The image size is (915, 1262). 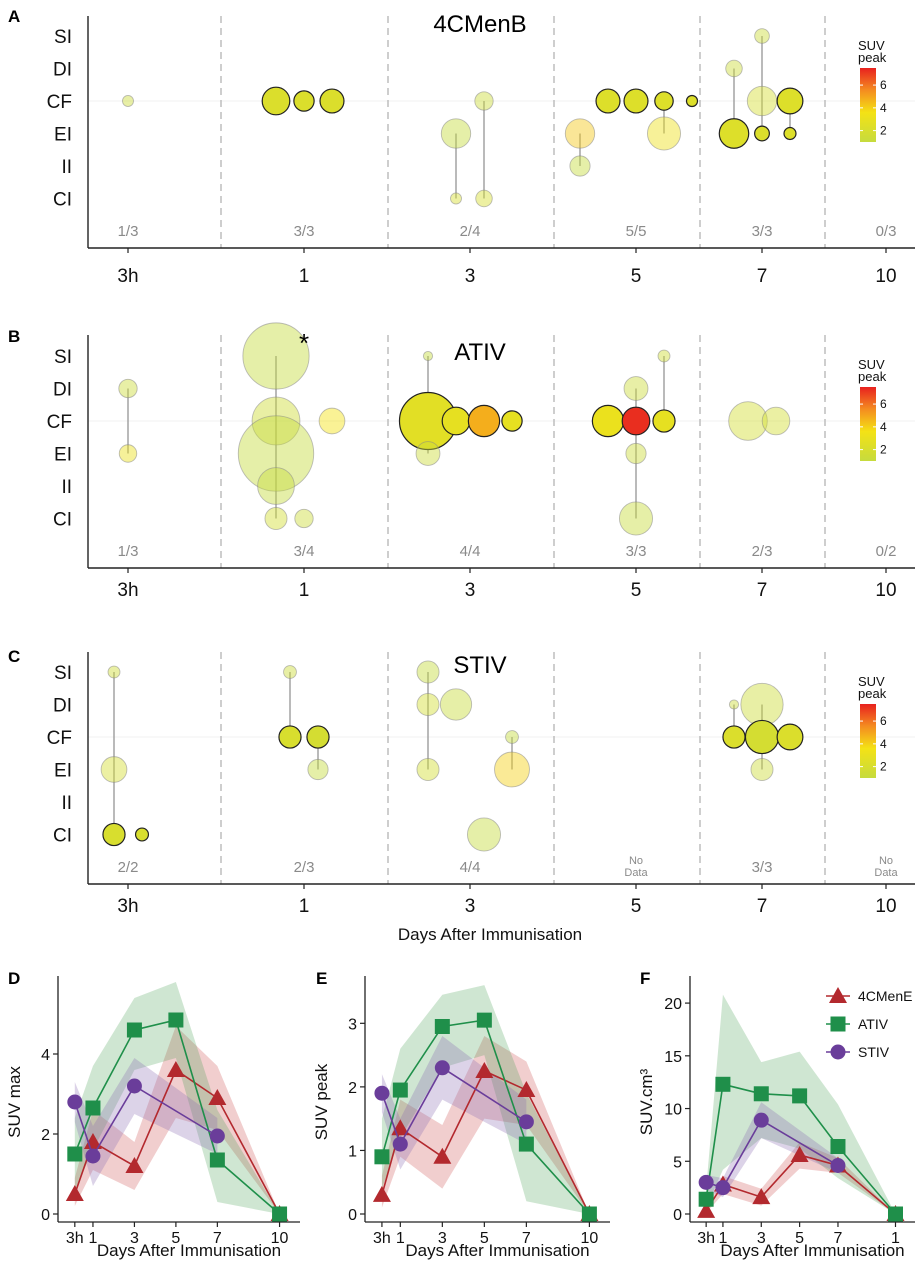 I want to click on panel-title: ATIV, so click(x=480, y=352).